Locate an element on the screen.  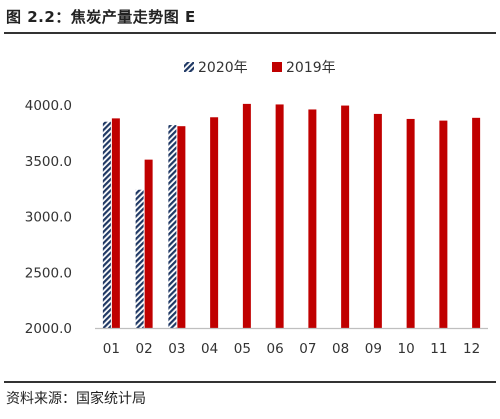
x-tick-label: 10 is located at coordinates (406, 349).